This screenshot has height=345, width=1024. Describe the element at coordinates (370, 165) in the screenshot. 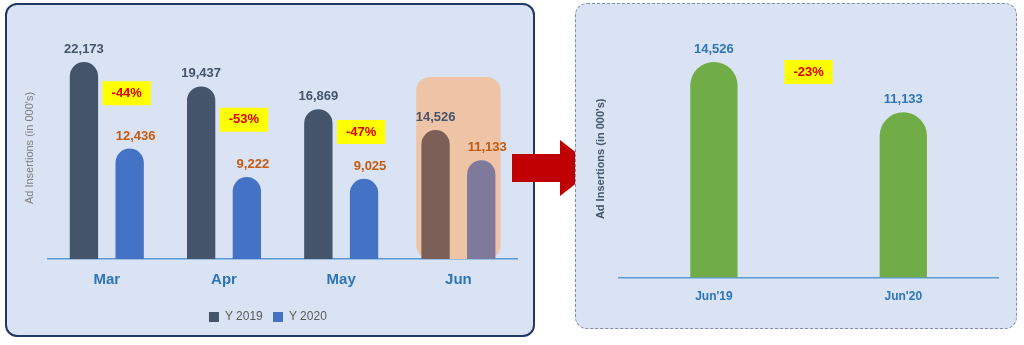

I see `data-label: 9,025` at that location.